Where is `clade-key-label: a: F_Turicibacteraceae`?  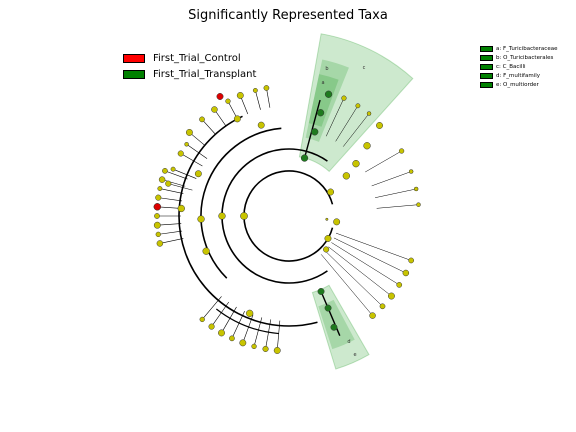 clade-key-label: a: F_Turicibacteraceae is located at coordinates (527, 48).